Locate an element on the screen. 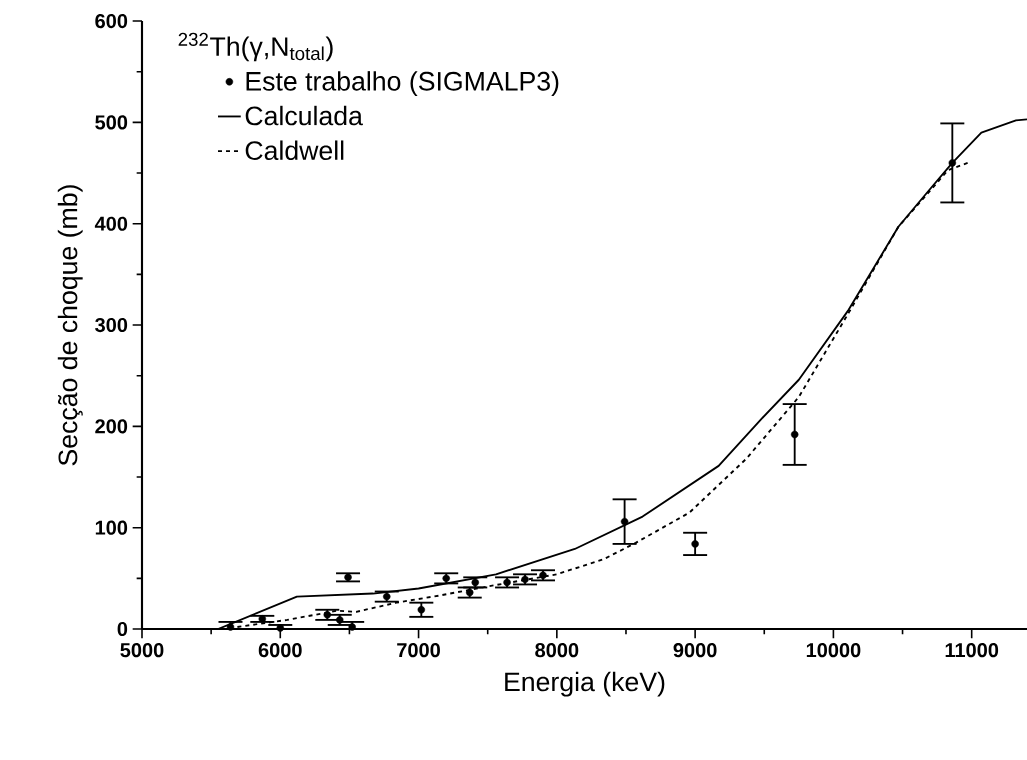 This screenshot has height=760, width=1027. x-tick-label: 9000 is located at coordinates (695, 650).